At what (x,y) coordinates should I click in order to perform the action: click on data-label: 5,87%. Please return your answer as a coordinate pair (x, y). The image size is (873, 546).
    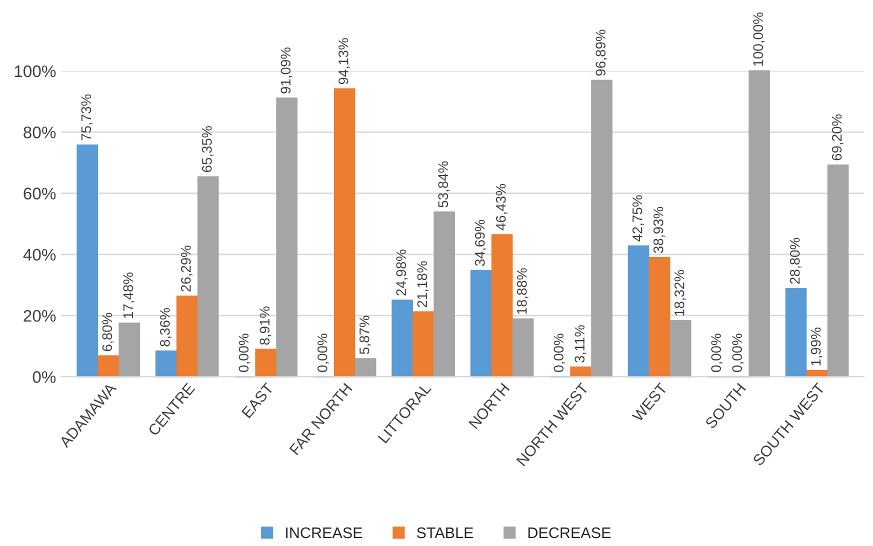
    Looking at the image, I should click on (365, 335).